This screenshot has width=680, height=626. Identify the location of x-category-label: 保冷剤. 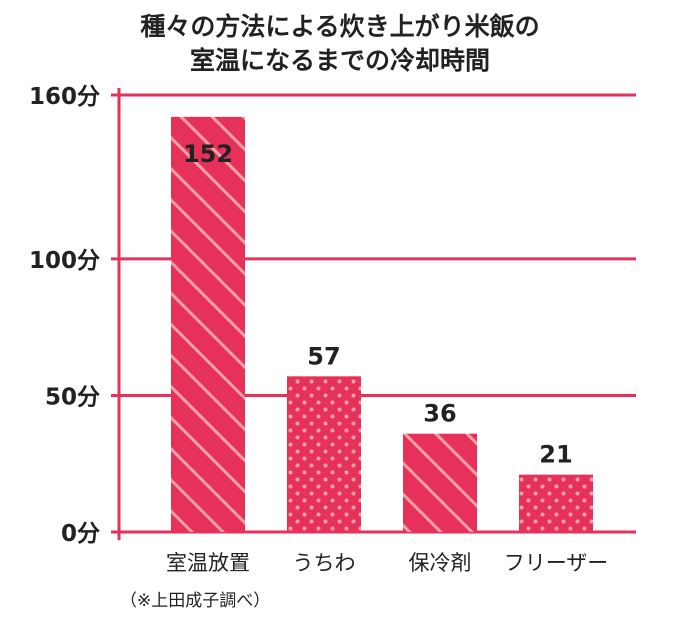
(440, 563).